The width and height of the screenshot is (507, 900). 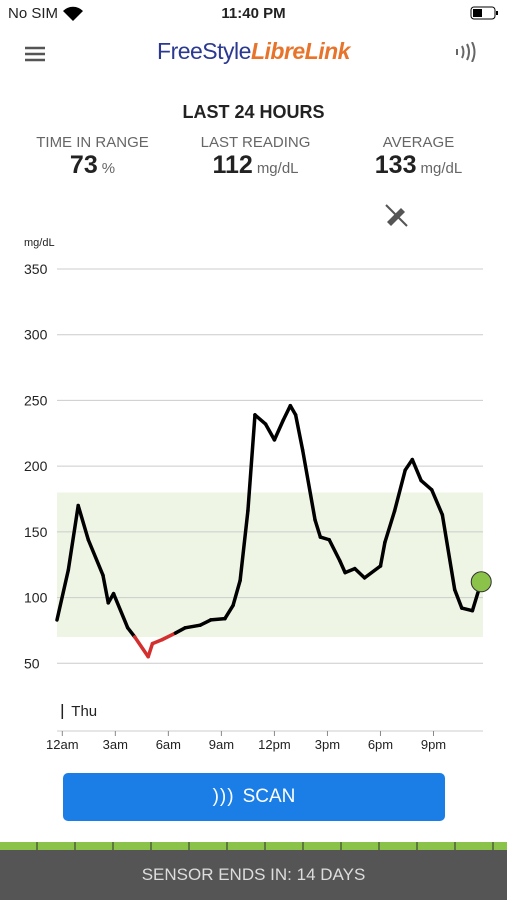 I want to click on x-tick-label: 12pm, so click(x=274, y=744).